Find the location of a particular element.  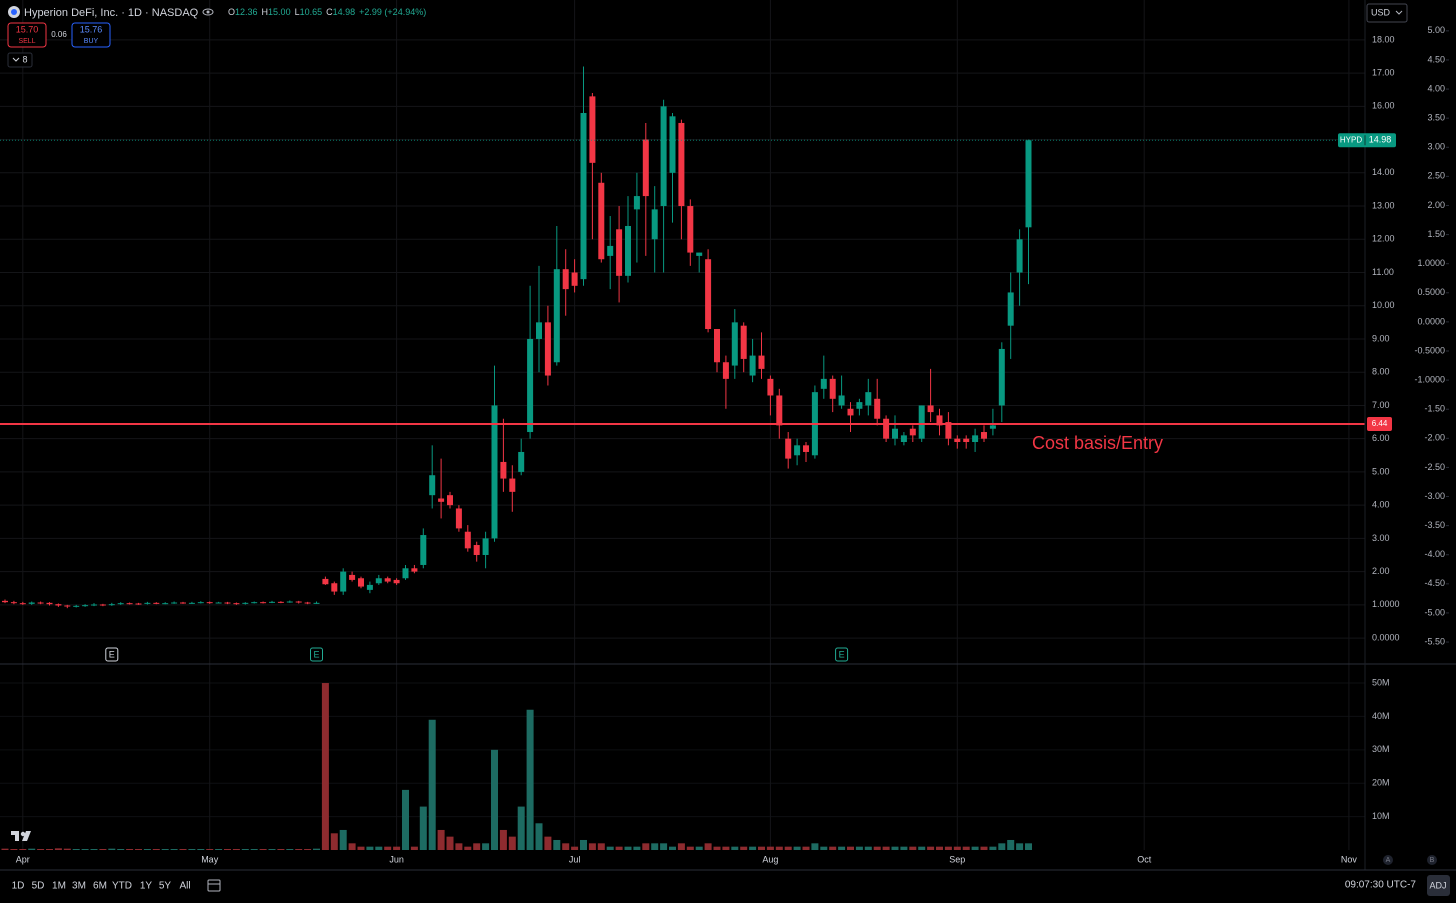

range-button: 6M is located at coordinates (100, 886).